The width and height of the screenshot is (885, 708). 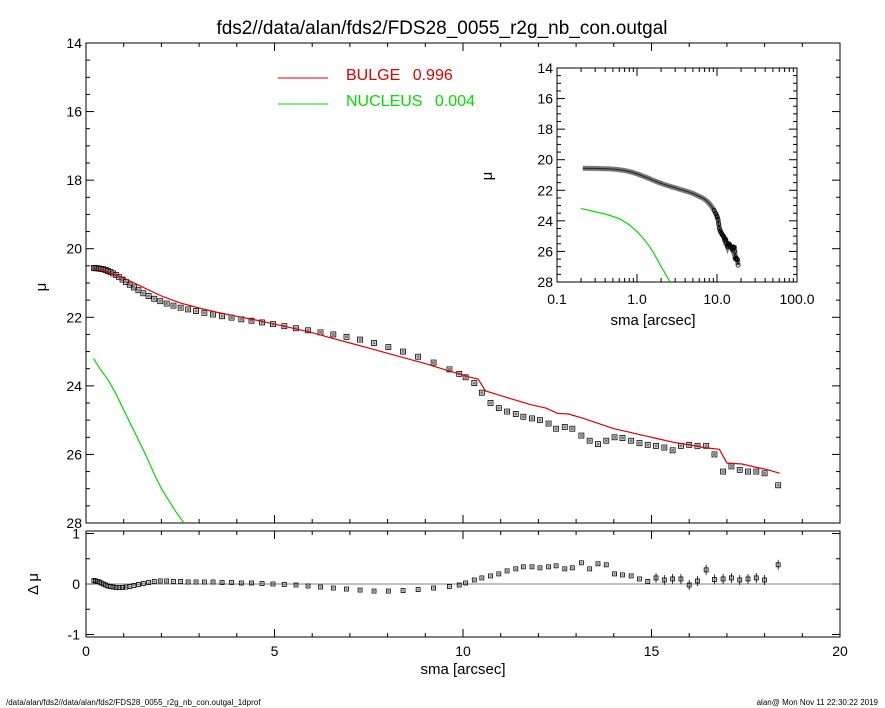 What do you see at coordinates (796, 299) in the screenshot?
I see `inset-x-tick-label: 100.0` at bounding box center [796, 299].